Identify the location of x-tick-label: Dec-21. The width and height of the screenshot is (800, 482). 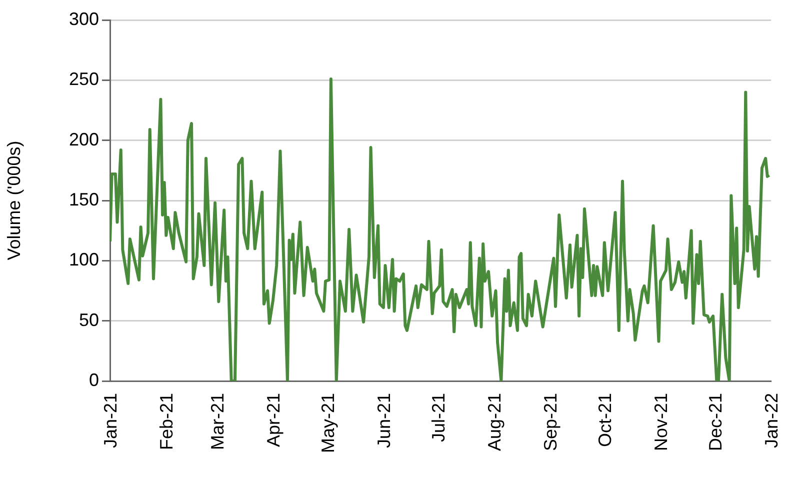
(715, 422).